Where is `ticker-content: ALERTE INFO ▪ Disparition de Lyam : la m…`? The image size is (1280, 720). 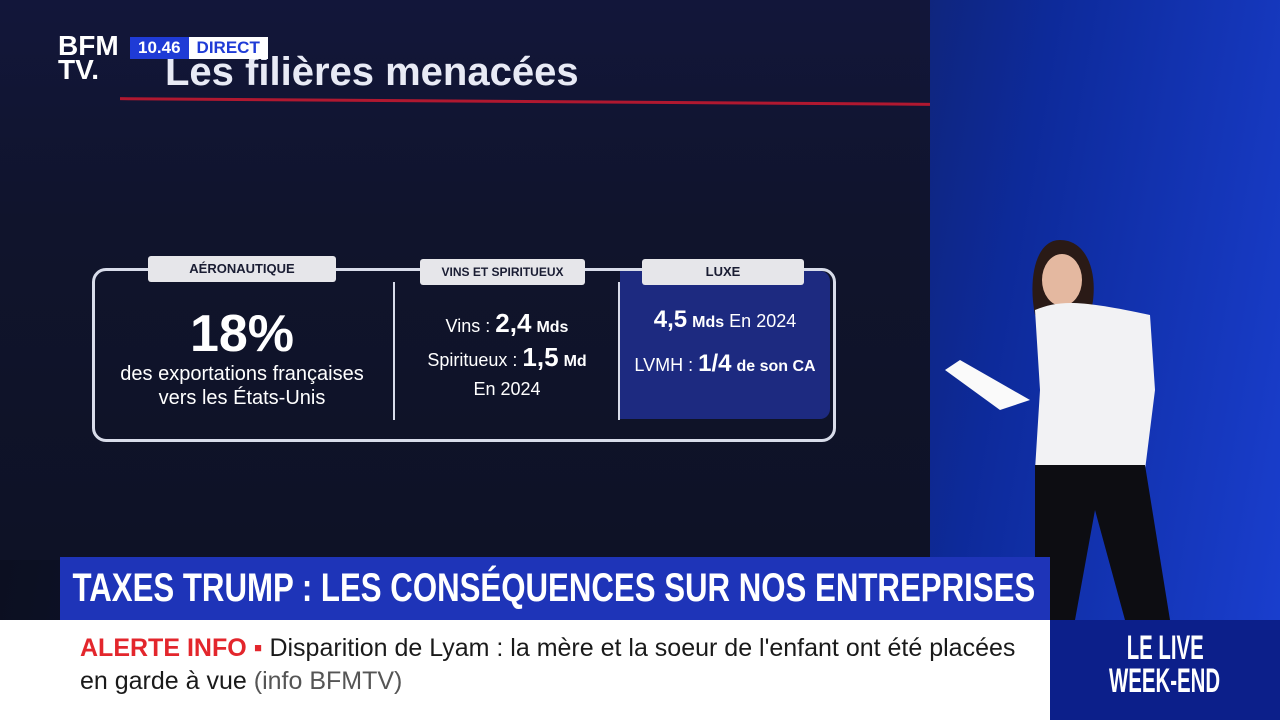
ticker-content: ALERTE INFO ▪ Disparition de Lyam : la m… is located at coordinates (560, 665).